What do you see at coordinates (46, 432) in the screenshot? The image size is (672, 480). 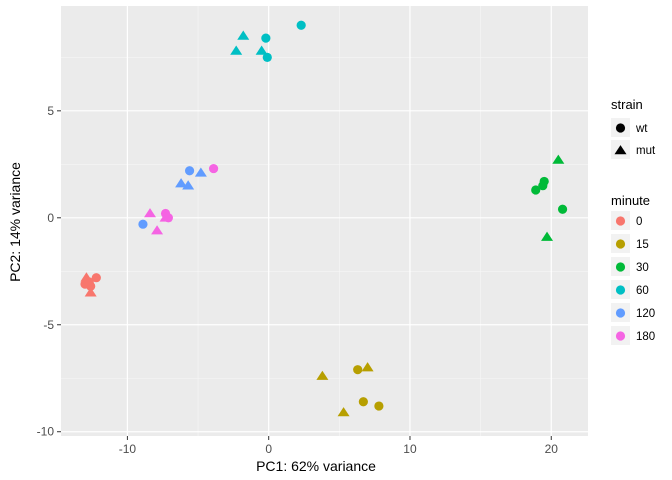 I see `y-tick-label: -10` at bounding box center [46, 432].